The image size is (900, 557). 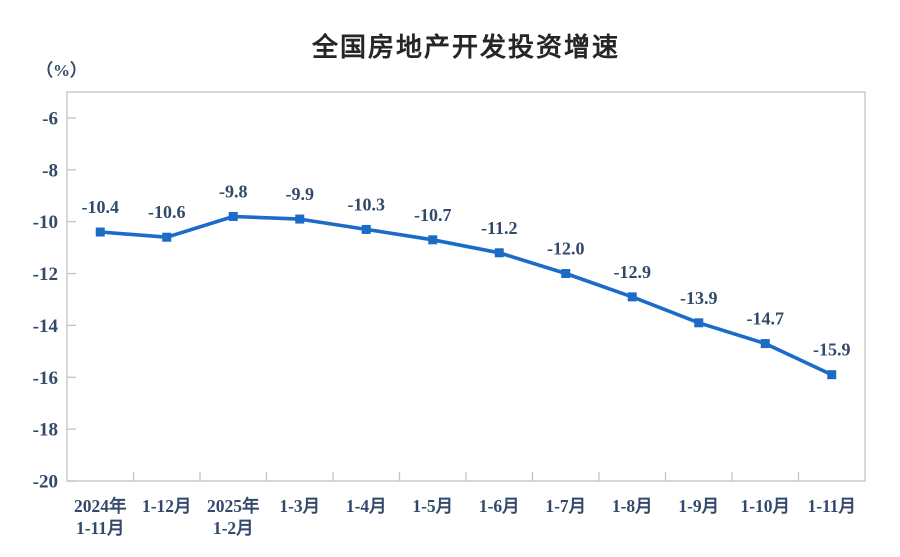 I want to click on data-point-label: -10.3, so click(x=367, y=204).